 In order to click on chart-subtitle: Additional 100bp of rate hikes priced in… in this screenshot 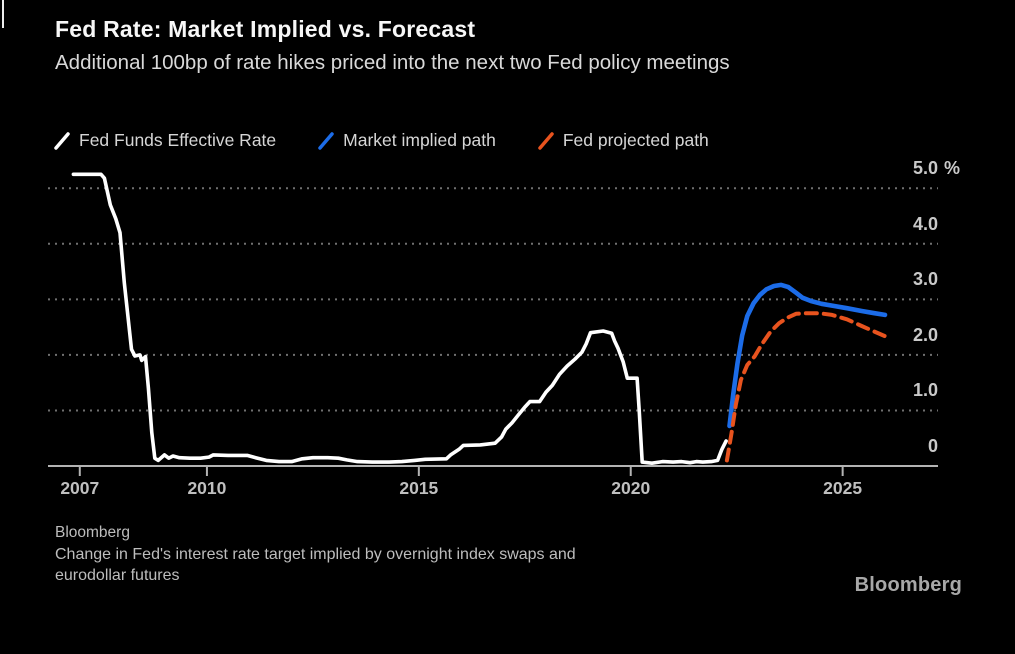, I will do `click(392, 62)`.